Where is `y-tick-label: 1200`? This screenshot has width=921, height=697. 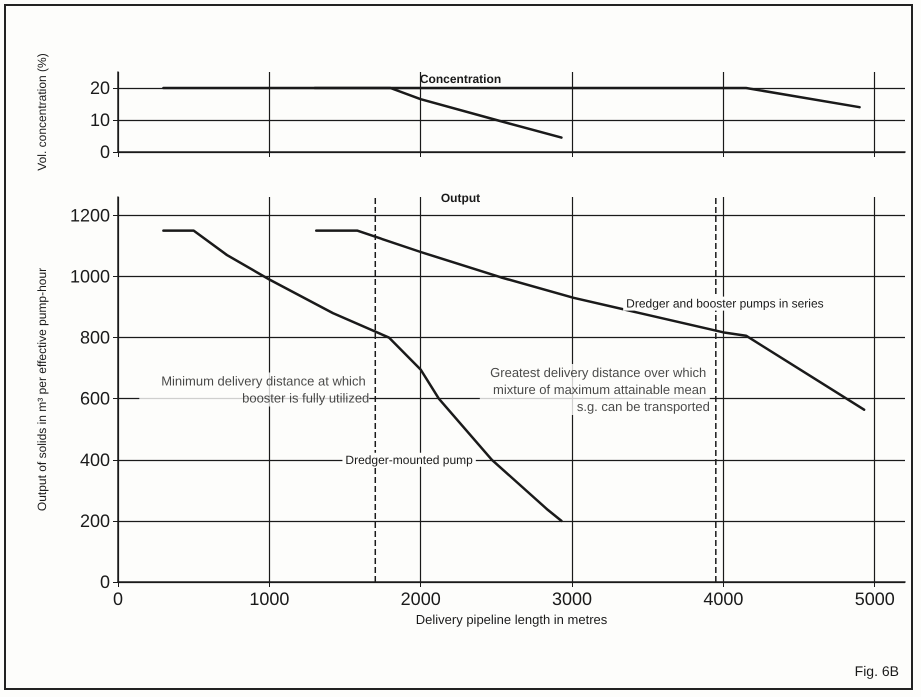 y-tick-label: 1200 is located at coordinates (90, 215).